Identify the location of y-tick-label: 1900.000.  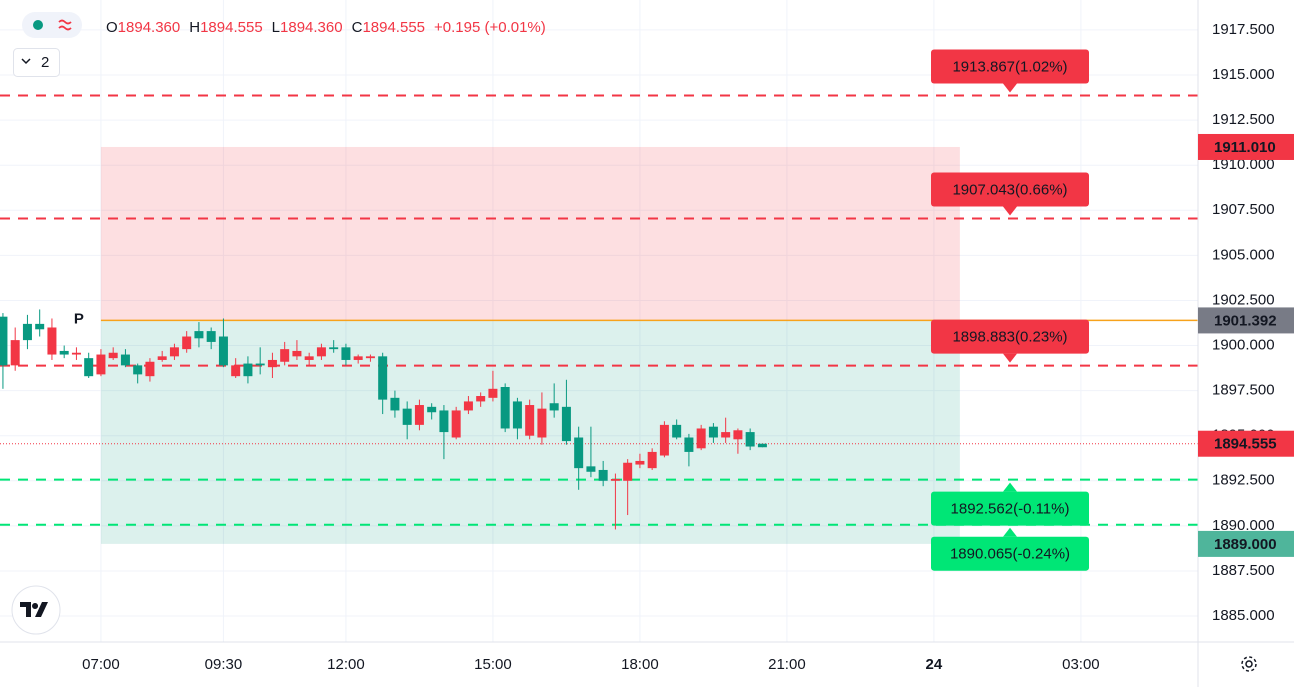
(1243, 344).